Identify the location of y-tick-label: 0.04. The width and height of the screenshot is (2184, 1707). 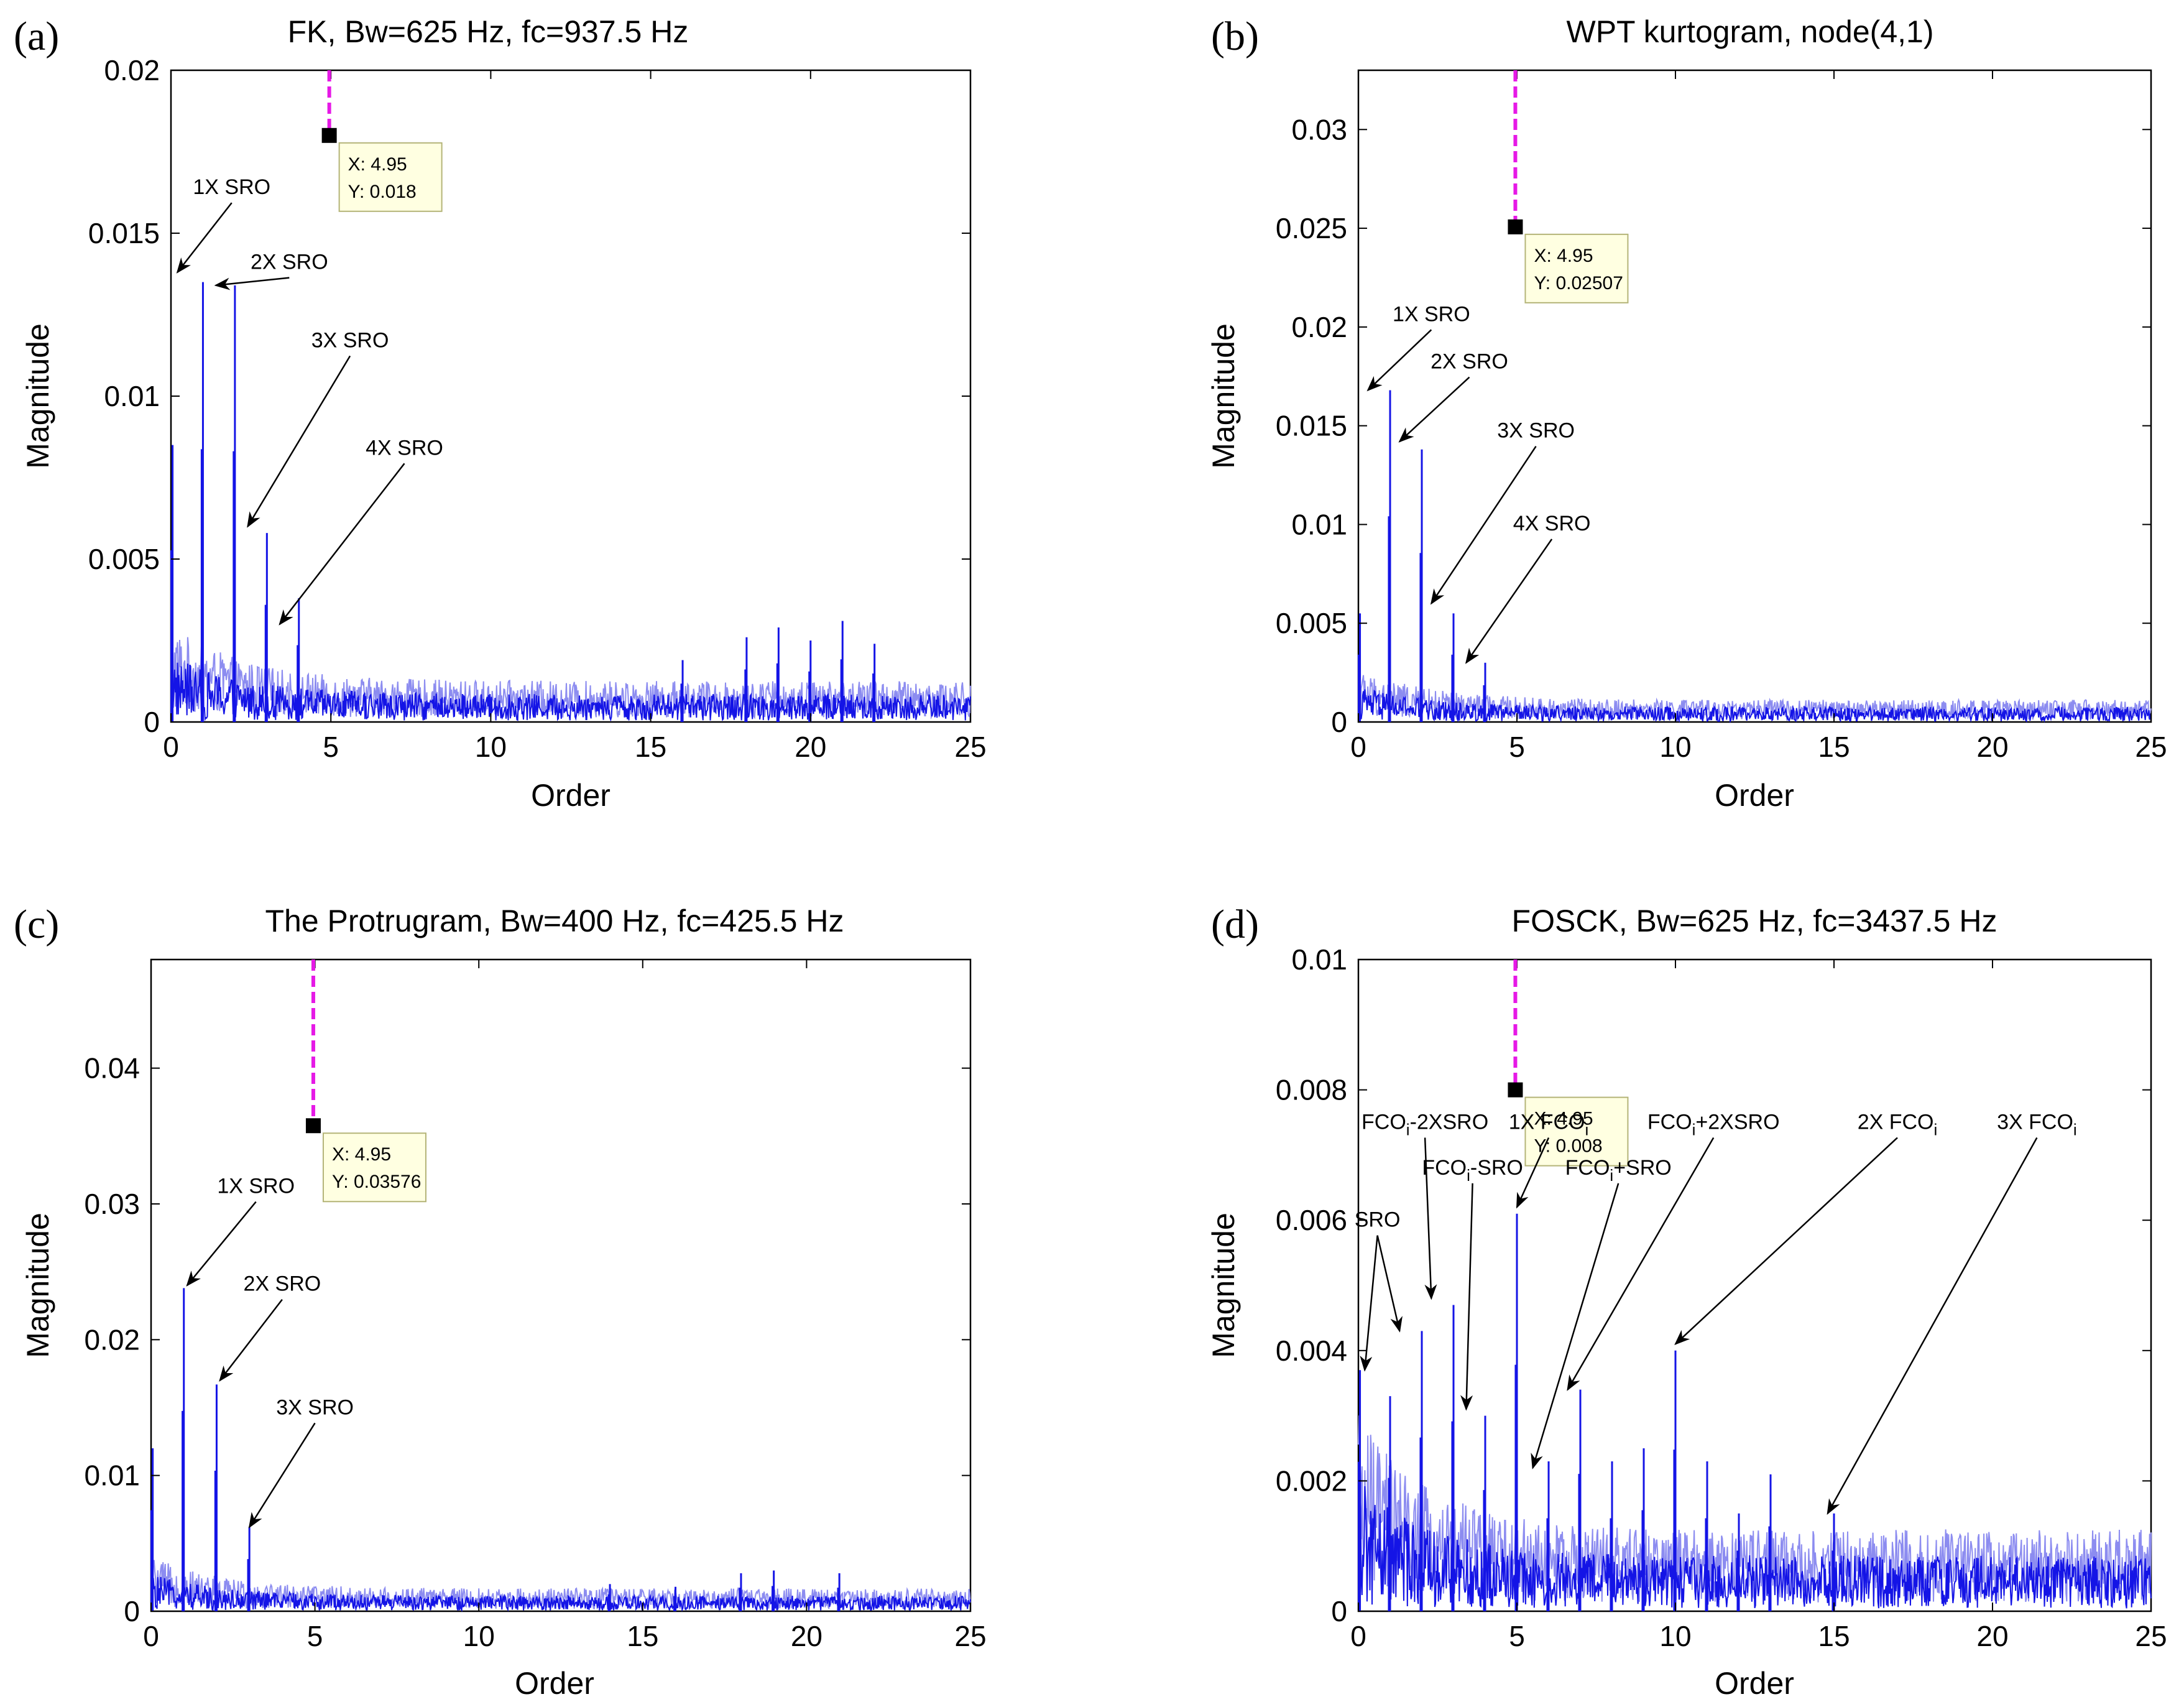
(112, 1068).